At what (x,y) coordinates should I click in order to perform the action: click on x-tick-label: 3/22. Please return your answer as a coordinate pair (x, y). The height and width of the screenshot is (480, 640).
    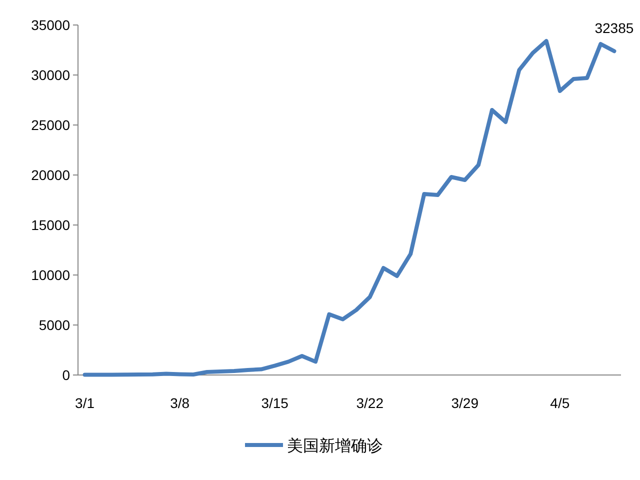
    Looking at the image, I should click on (370, 403).